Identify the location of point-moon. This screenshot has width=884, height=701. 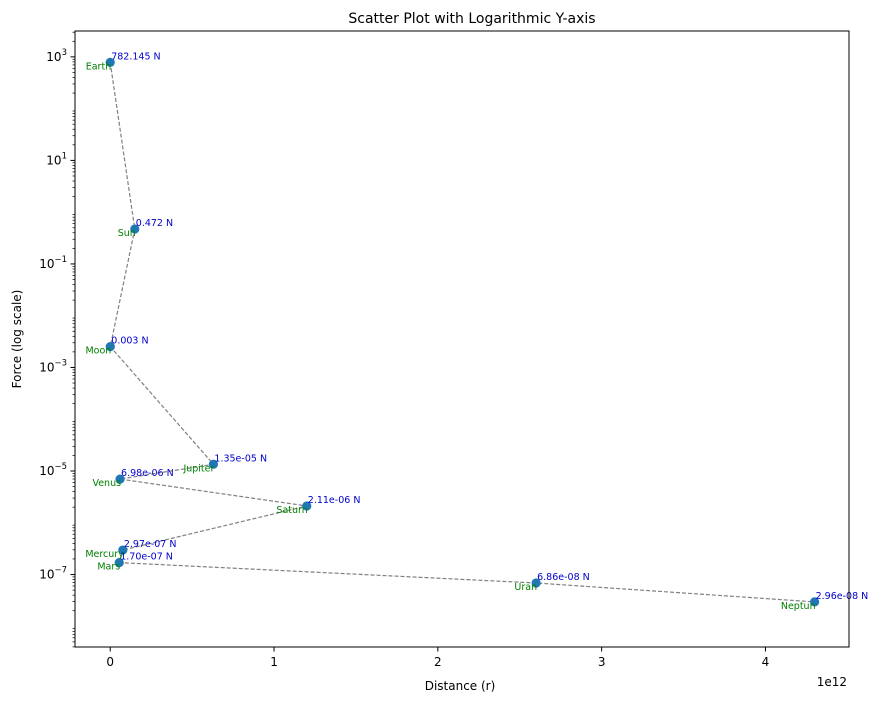
(110, 347).